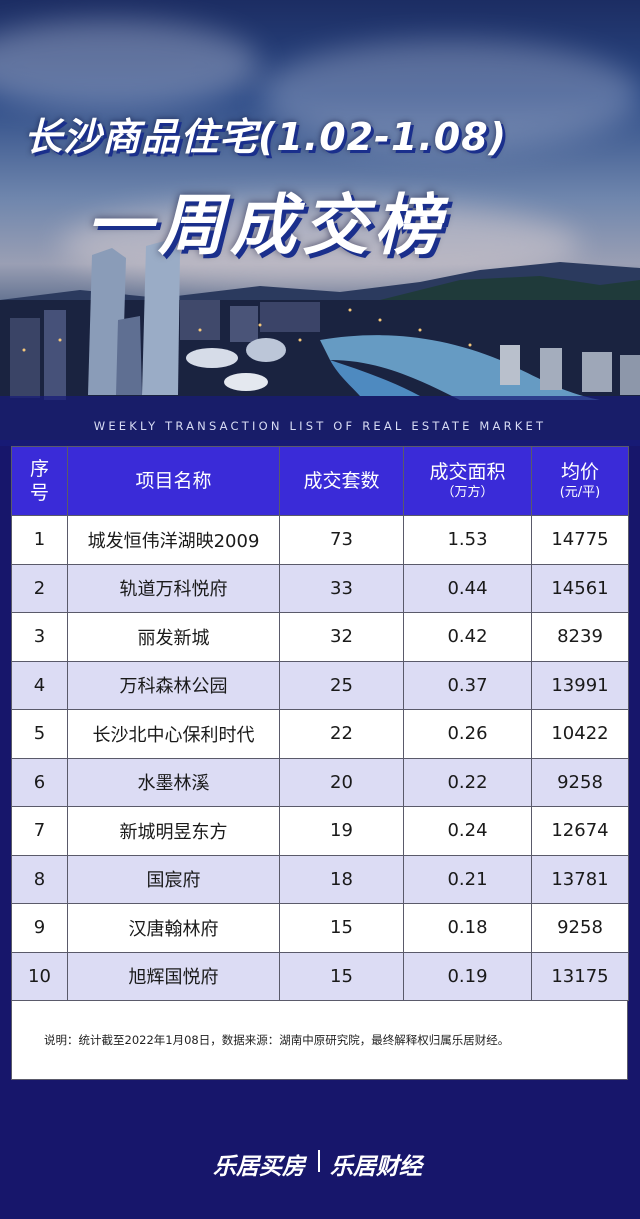 Image resolution: width=640 pixels, height=1219 pixels. I want to click on cell-price: 8239, so click(580, 637).